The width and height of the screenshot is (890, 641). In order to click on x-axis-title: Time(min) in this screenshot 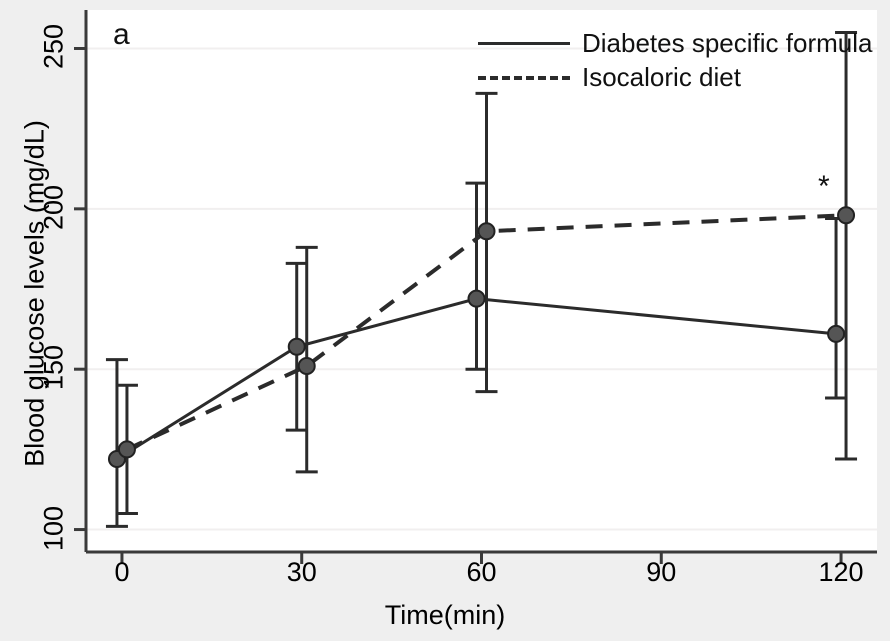, I will do `click(445, 615)`.